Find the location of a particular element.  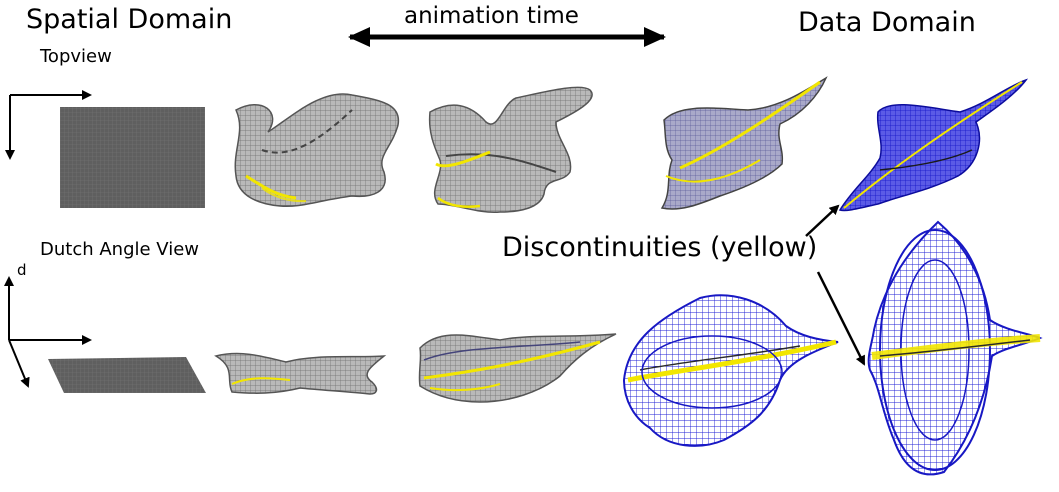

discontinuity-arrow-up is located at coordinates (822, 220).